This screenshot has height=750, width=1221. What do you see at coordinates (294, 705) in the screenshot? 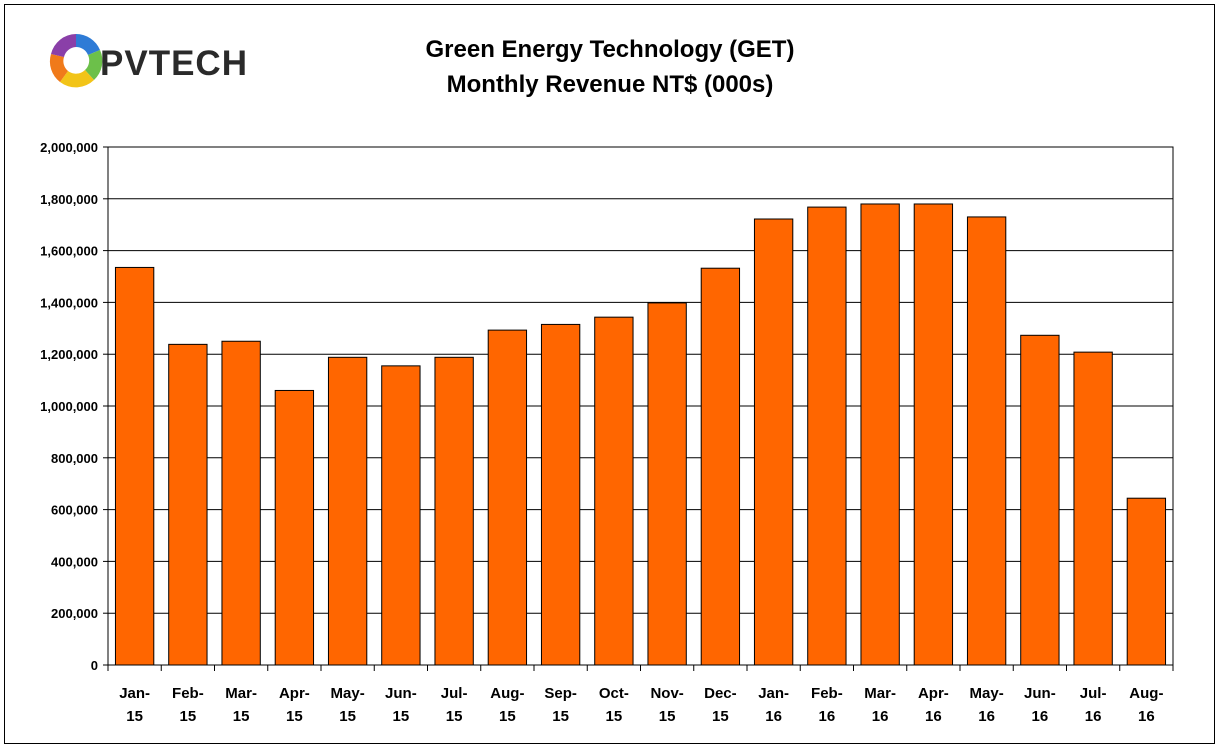
I see `x-tick-label: Apr- 15` at bounding box center [294, 705].